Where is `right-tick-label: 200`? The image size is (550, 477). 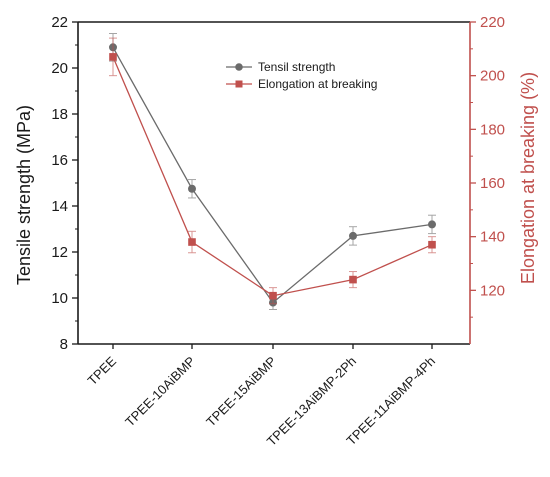
right-tick-label: 200 is located at coordinates (492, 76).